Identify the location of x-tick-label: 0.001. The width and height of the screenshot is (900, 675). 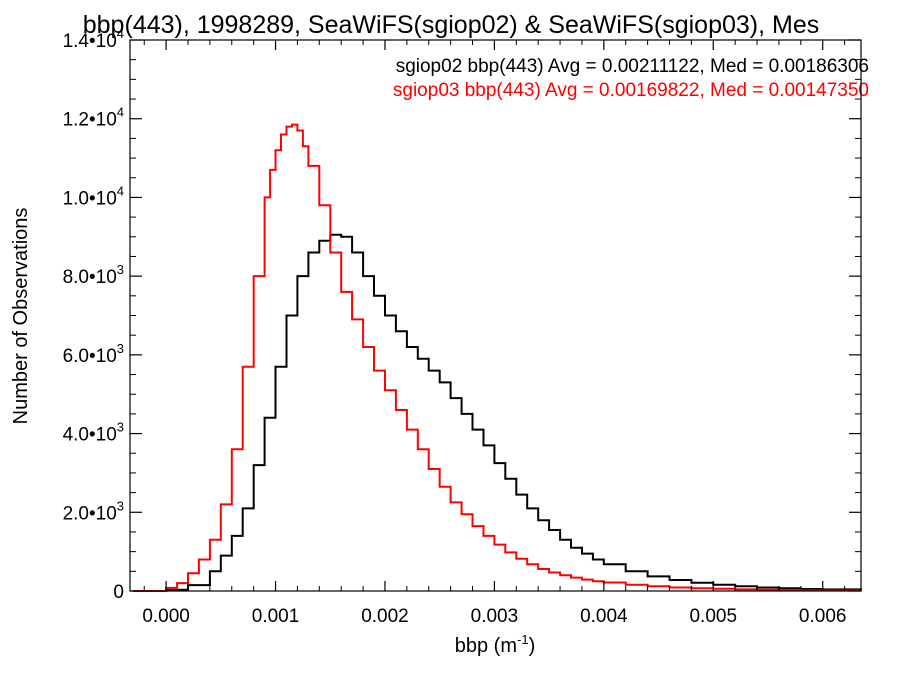
(276, 616).